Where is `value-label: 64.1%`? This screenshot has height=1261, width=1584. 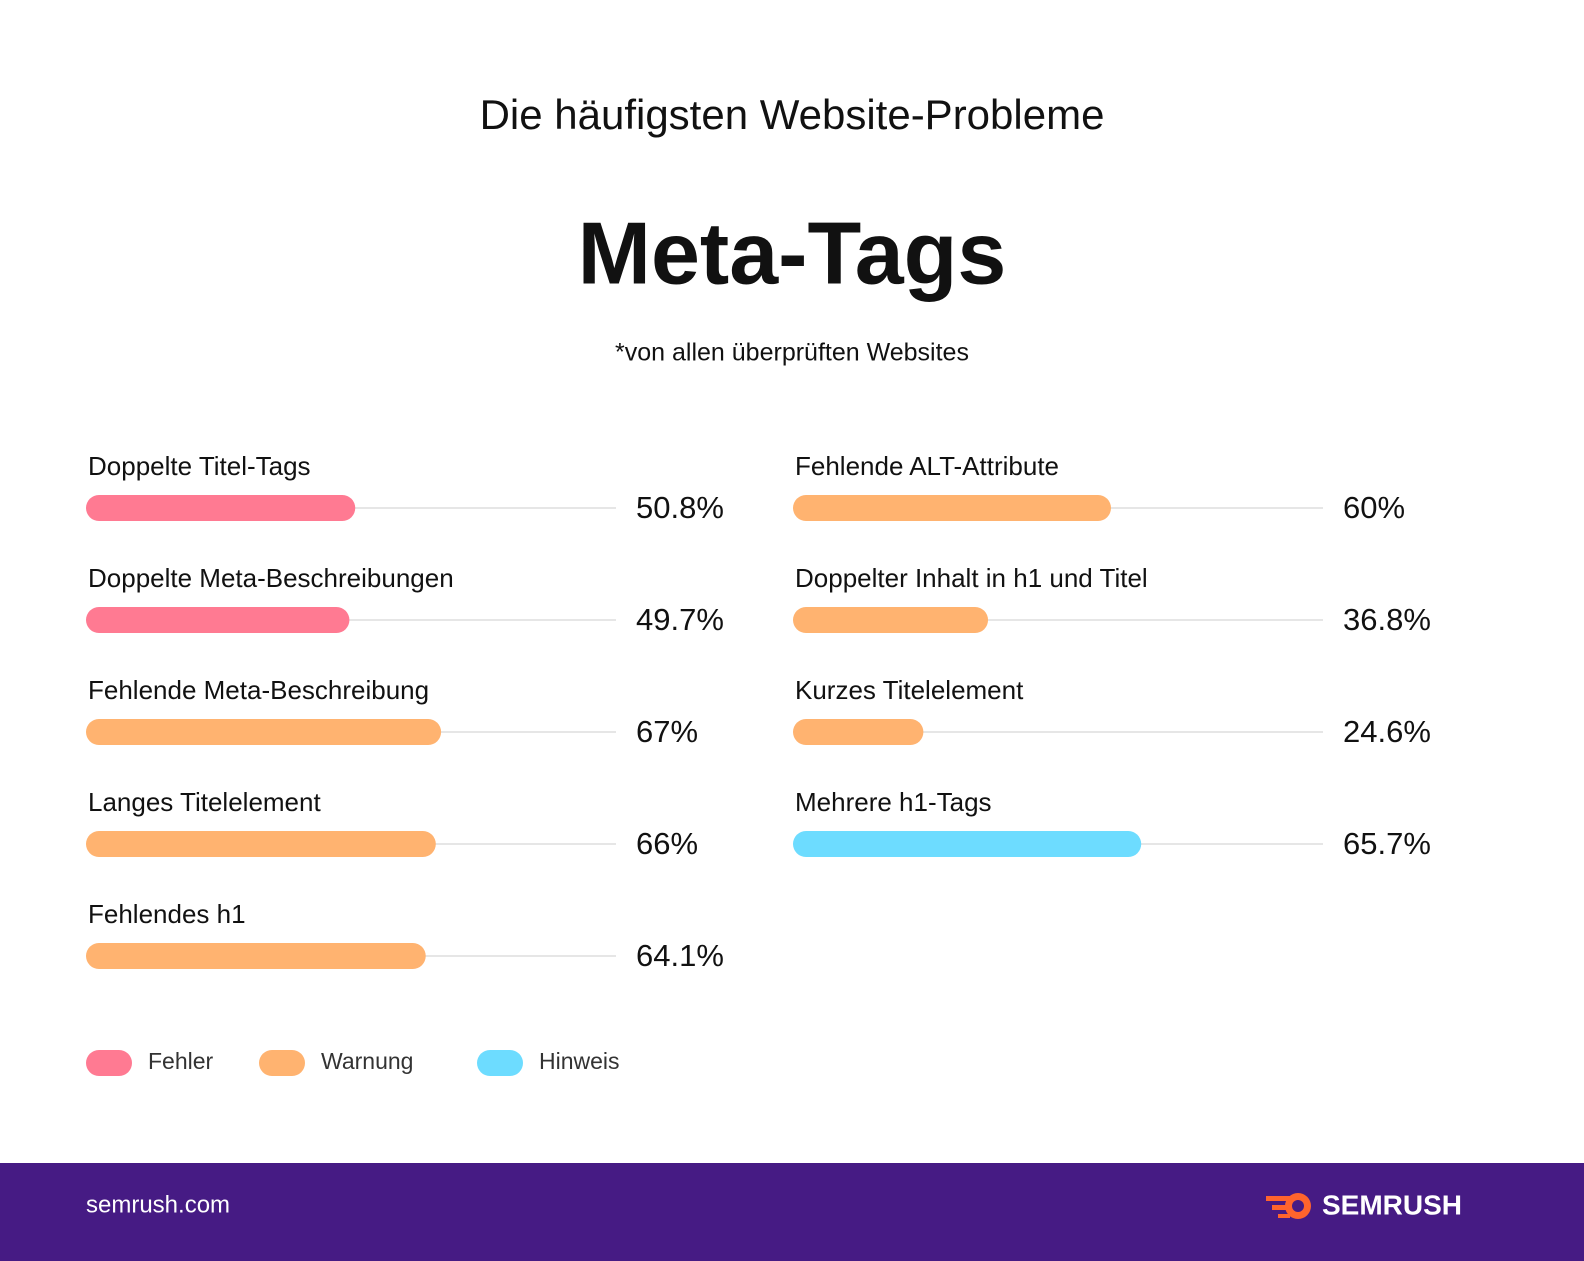
value-label: 64.1% is located at coordinates (680, 955).